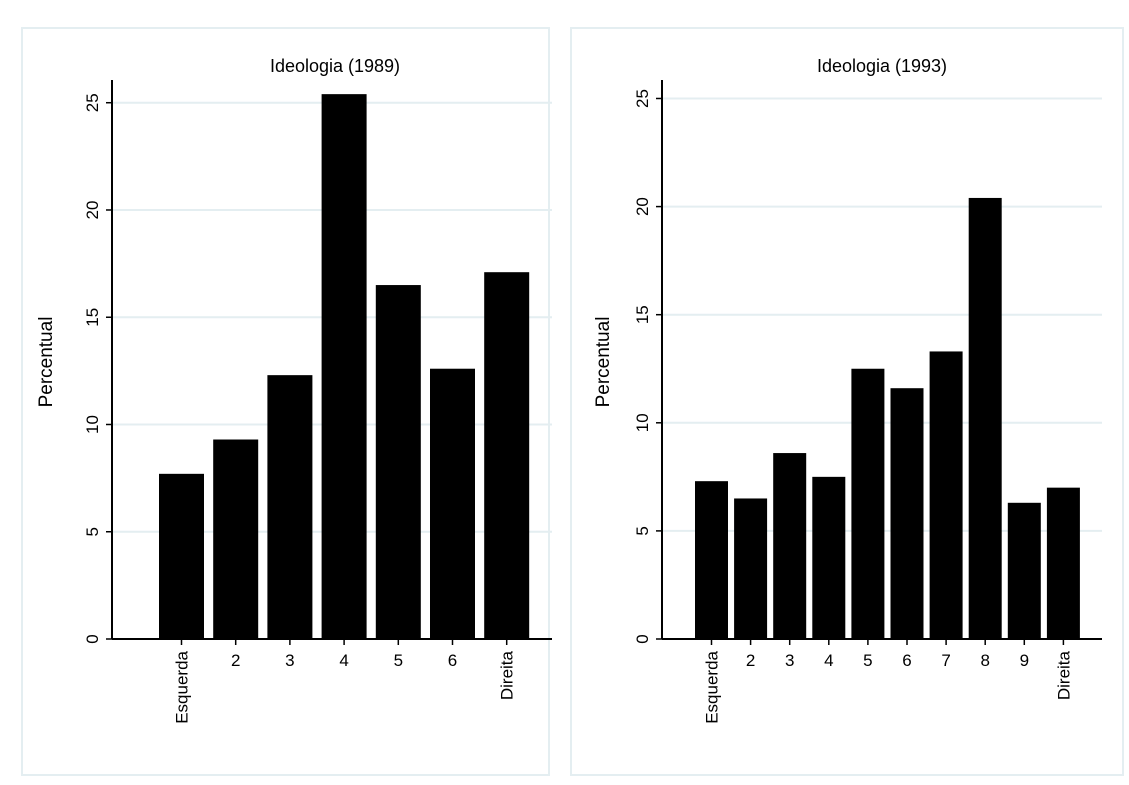 The height and width of the screenshot is (785, 1129). Describe the element at coordinates (1024, 660) in the screenshot. I see `x-tick-label: 9` at that location.